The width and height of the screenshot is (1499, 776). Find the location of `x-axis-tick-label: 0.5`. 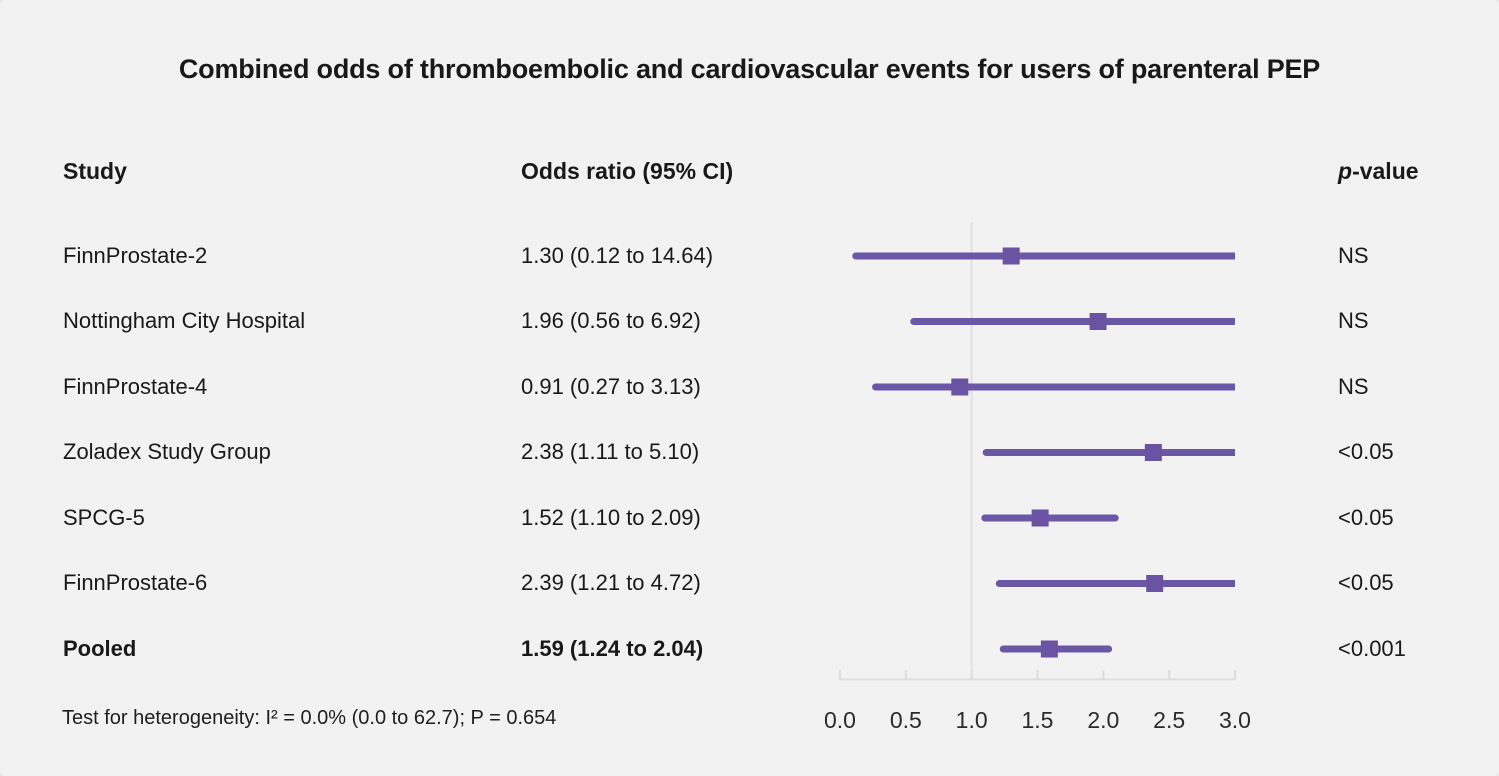

x-axis-tick-label: 0.5 is located at coordinates (906, 720).